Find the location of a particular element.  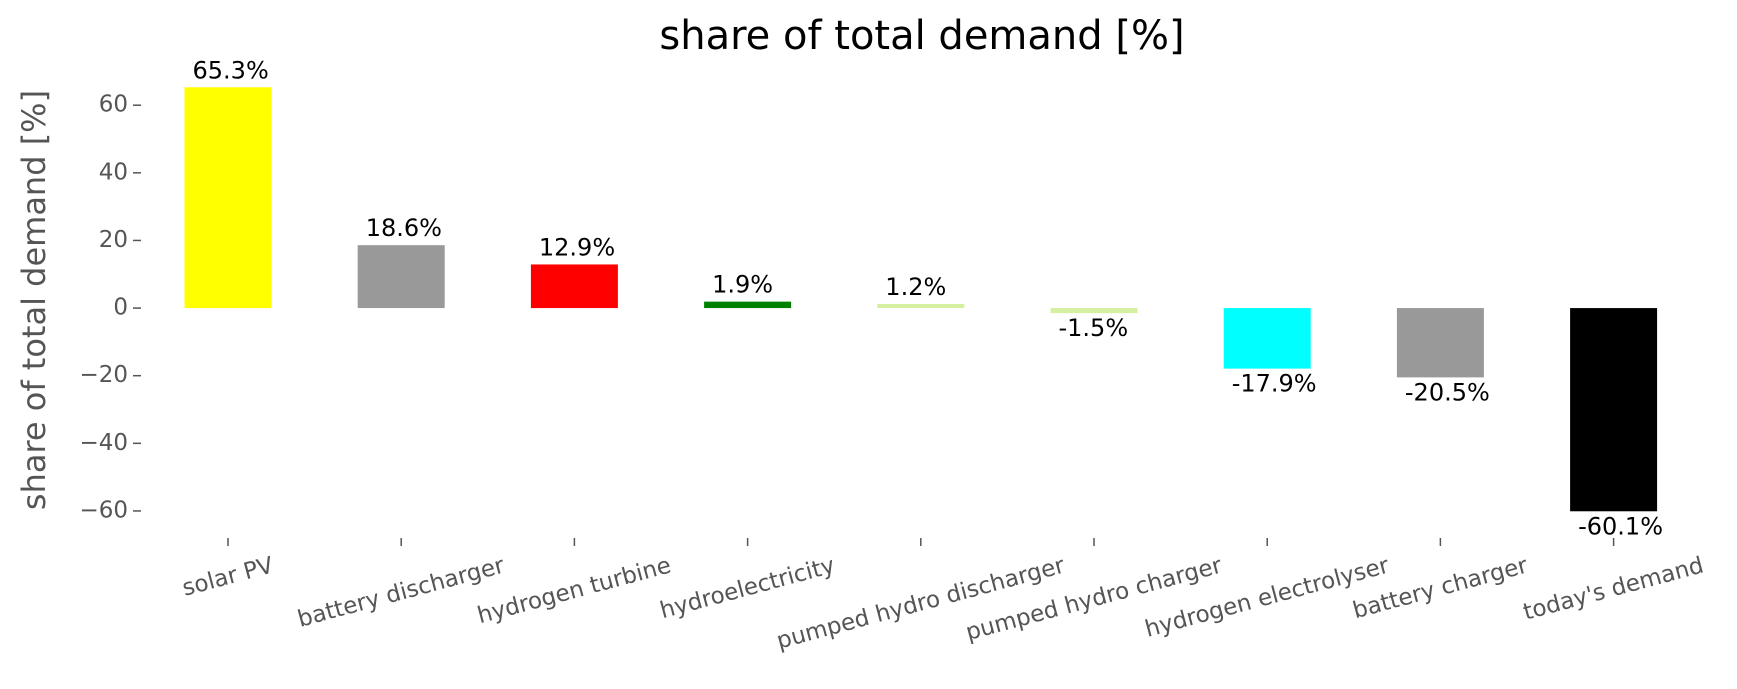

x-tick-label: hydroelectricity is located at coordinates (747, 589).